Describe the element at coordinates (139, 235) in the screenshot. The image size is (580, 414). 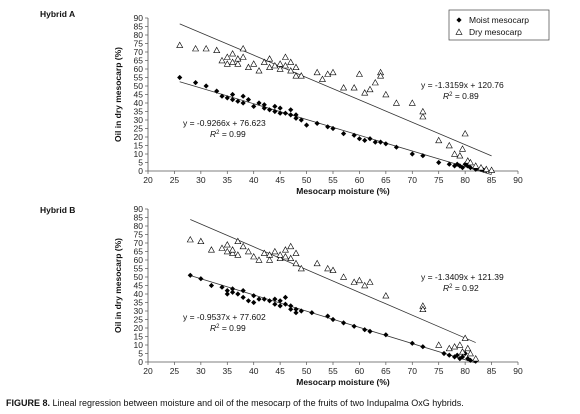
I see `chart-2-ytick-label: 75` at that location.